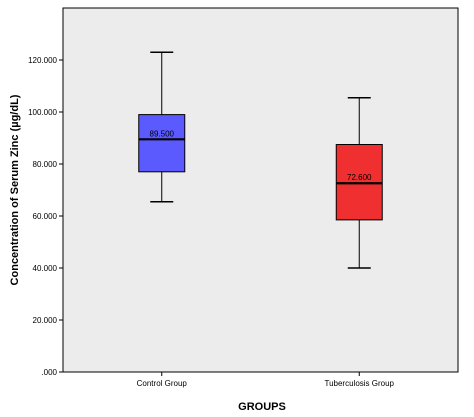 This screenshot has width=474, height=417. Describe the element at coordinates (162, 383) in the screenshot. I see `x-category-label: Control Group` at that location.